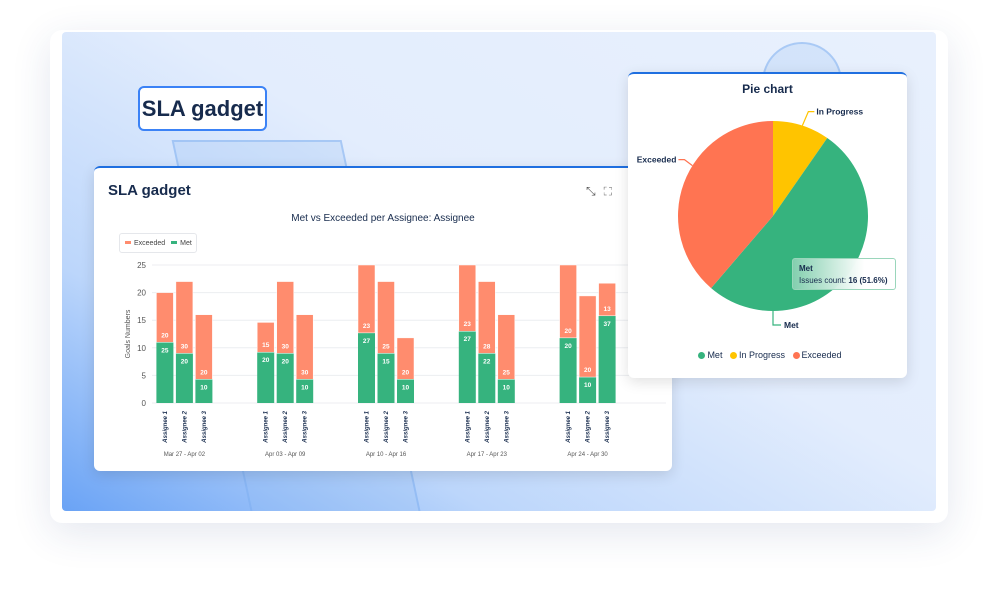 This screenshot has height=605, width=998. Describe the element at coordinates (386, 361) in the screenshot. I see `met-data-label: 15` at that location.